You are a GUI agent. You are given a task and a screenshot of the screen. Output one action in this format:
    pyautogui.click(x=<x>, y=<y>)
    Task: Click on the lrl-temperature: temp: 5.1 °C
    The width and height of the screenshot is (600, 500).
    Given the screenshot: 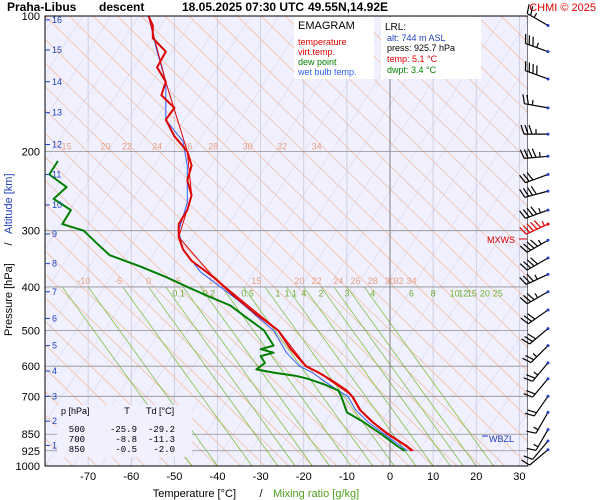 What is the action you would take?
    pyautogui.click(x=412, y=59)
    